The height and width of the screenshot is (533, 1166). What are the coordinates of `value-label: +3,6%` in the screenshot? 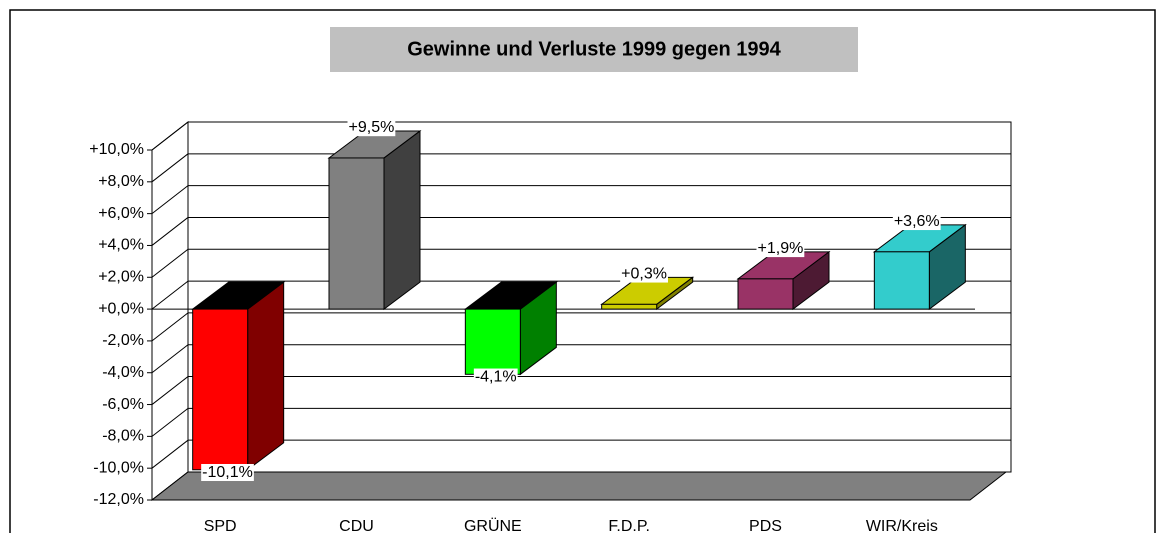 It's located at (917, 221).